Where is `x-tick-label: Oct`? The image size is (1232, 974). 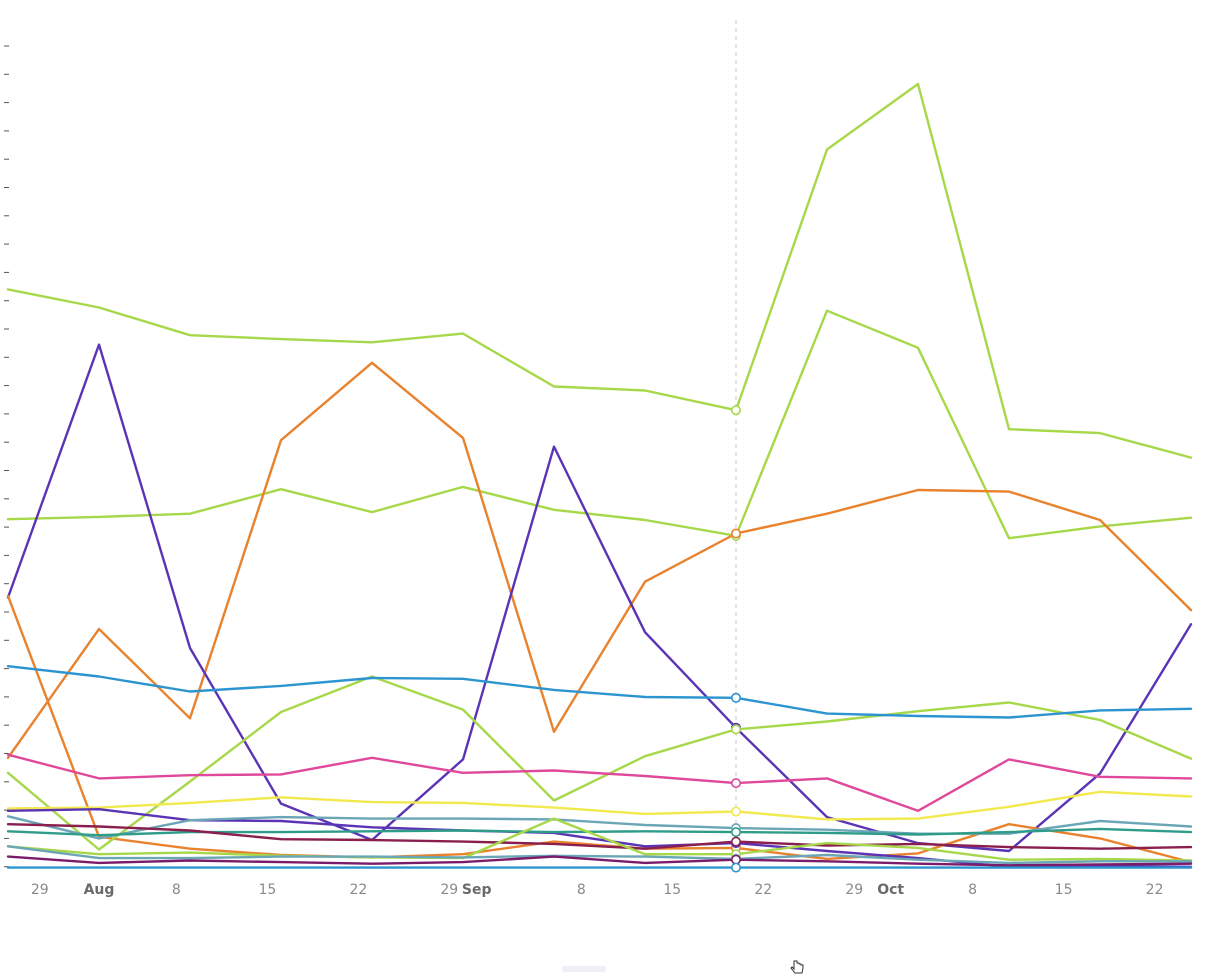
x-tick-label: Oct is located at coordinates (890, 890).